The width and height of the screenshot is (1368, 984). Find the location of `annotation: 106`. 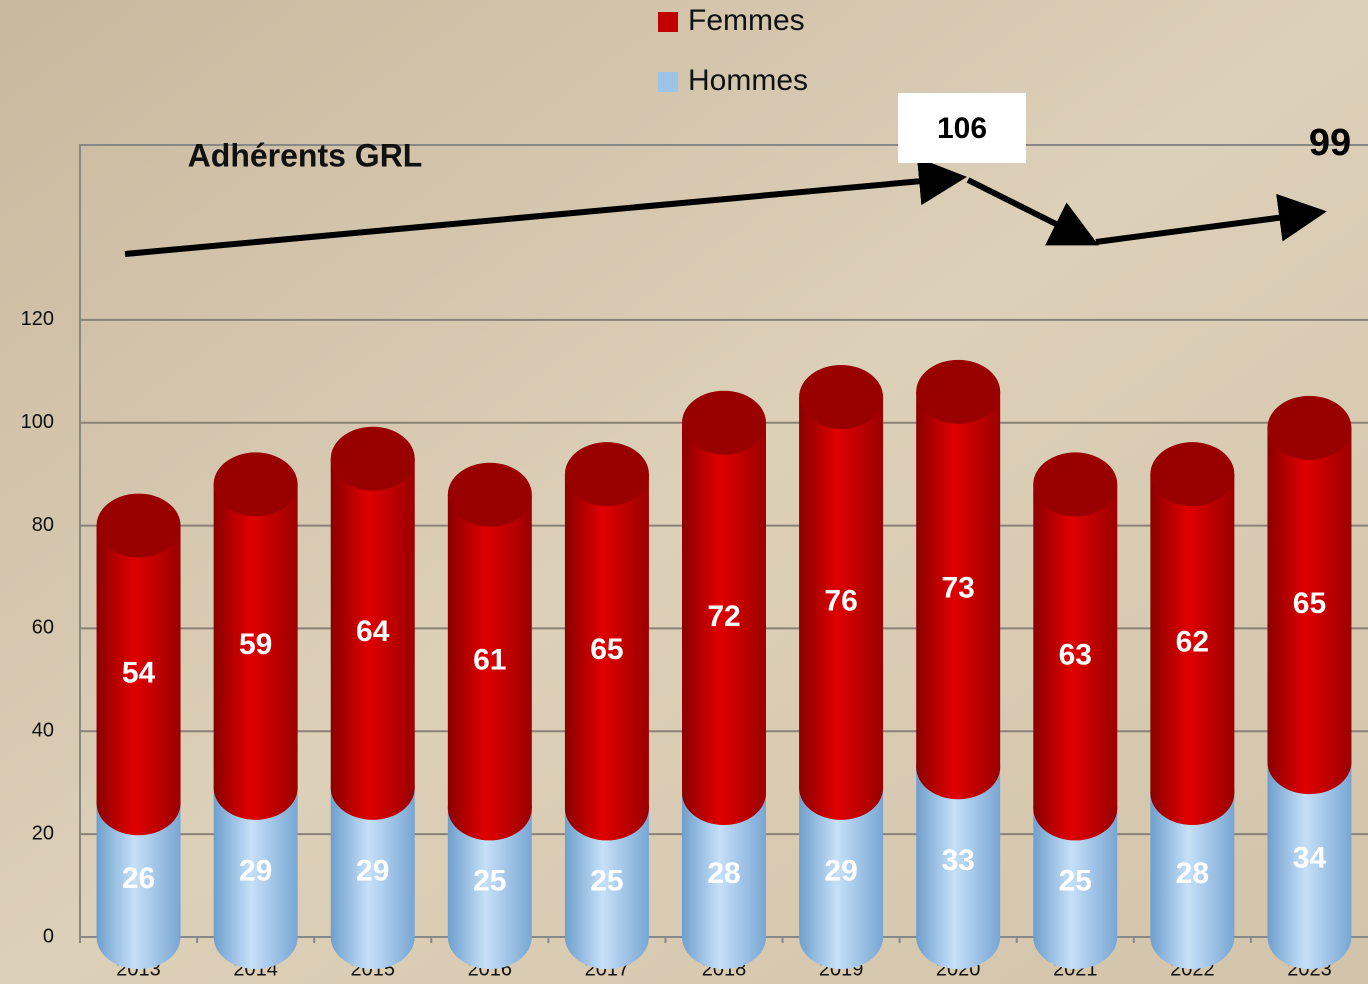

annotation: 106 is located at coordinates (962, 128).